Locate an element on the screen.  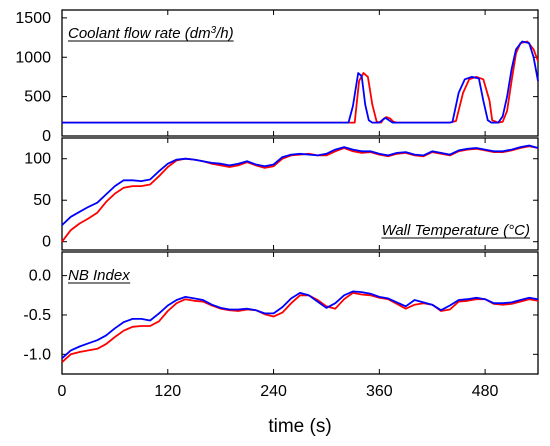
y-tick-label: -0.5 is located at coordinates (37, 315).